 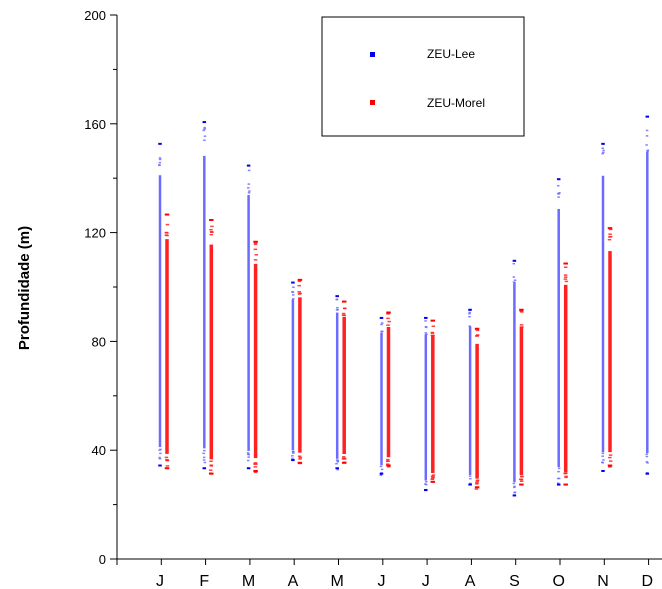 What do you see at coordinates (95, 124) in the screenshot?
I see `y-tick-label: 160` at bounding box center [95, 124].